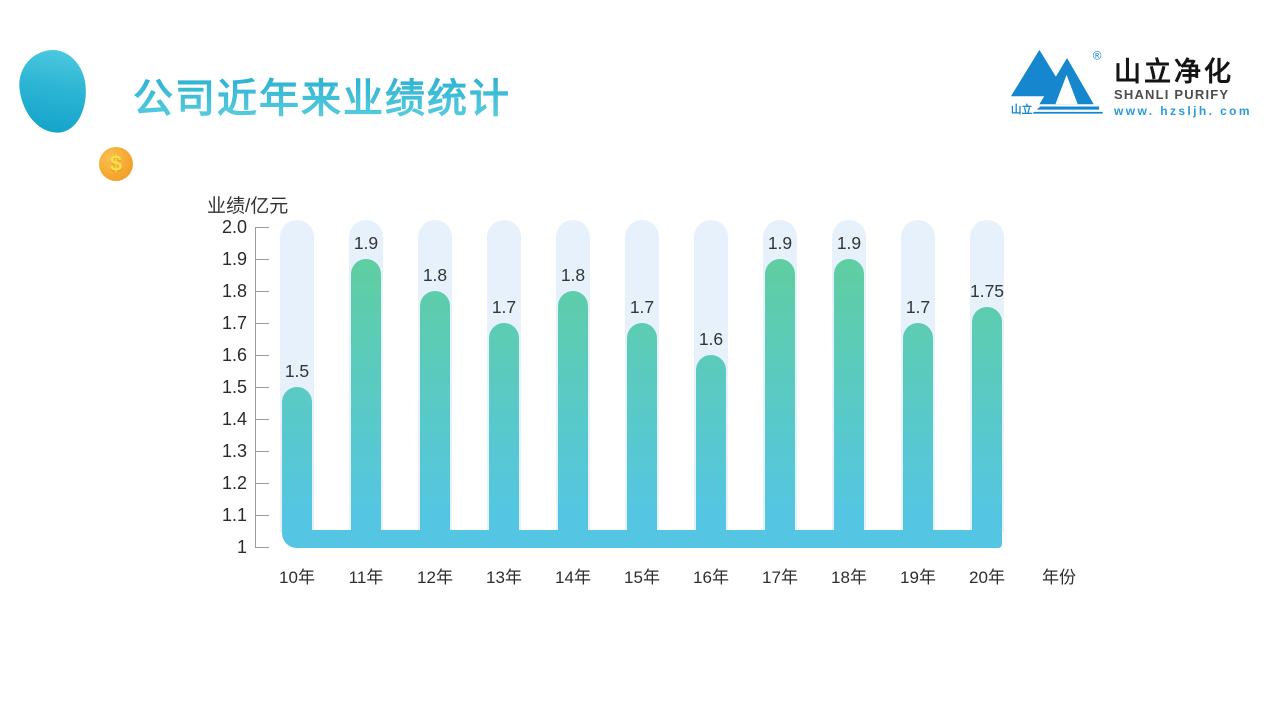 Image resolution: width=1280 pixels, height=720 pixels. I want to click on y-tick-label: 1.7, so click(234, 323).